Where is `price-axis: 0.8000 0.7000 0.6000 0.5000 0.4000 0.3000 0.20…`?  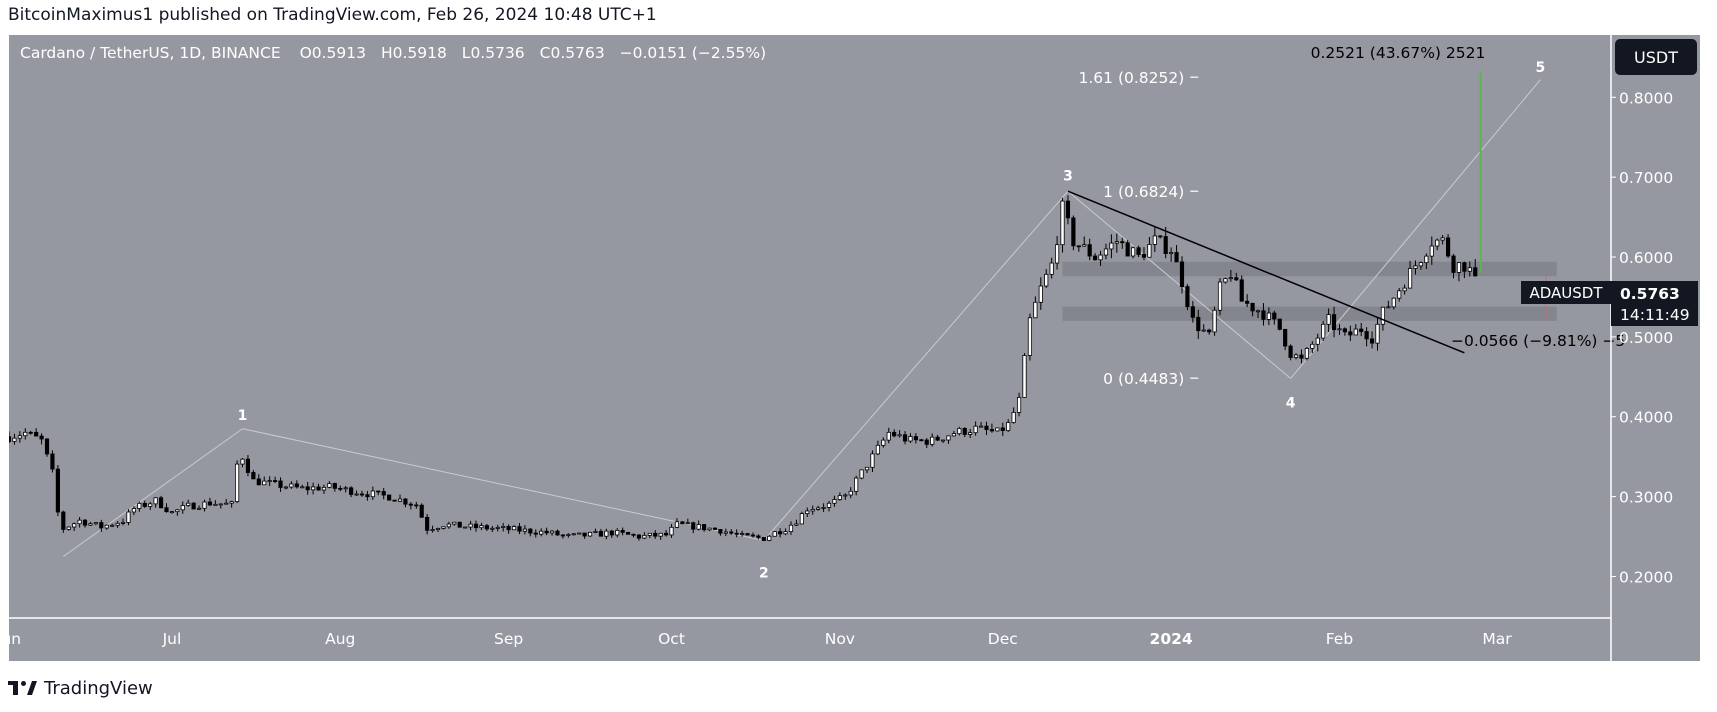
price-axis: 0.8000 0.7000 0.6000 0.5000 0.4000 0.3000 0.20… is located at coordinates (1642, 337).